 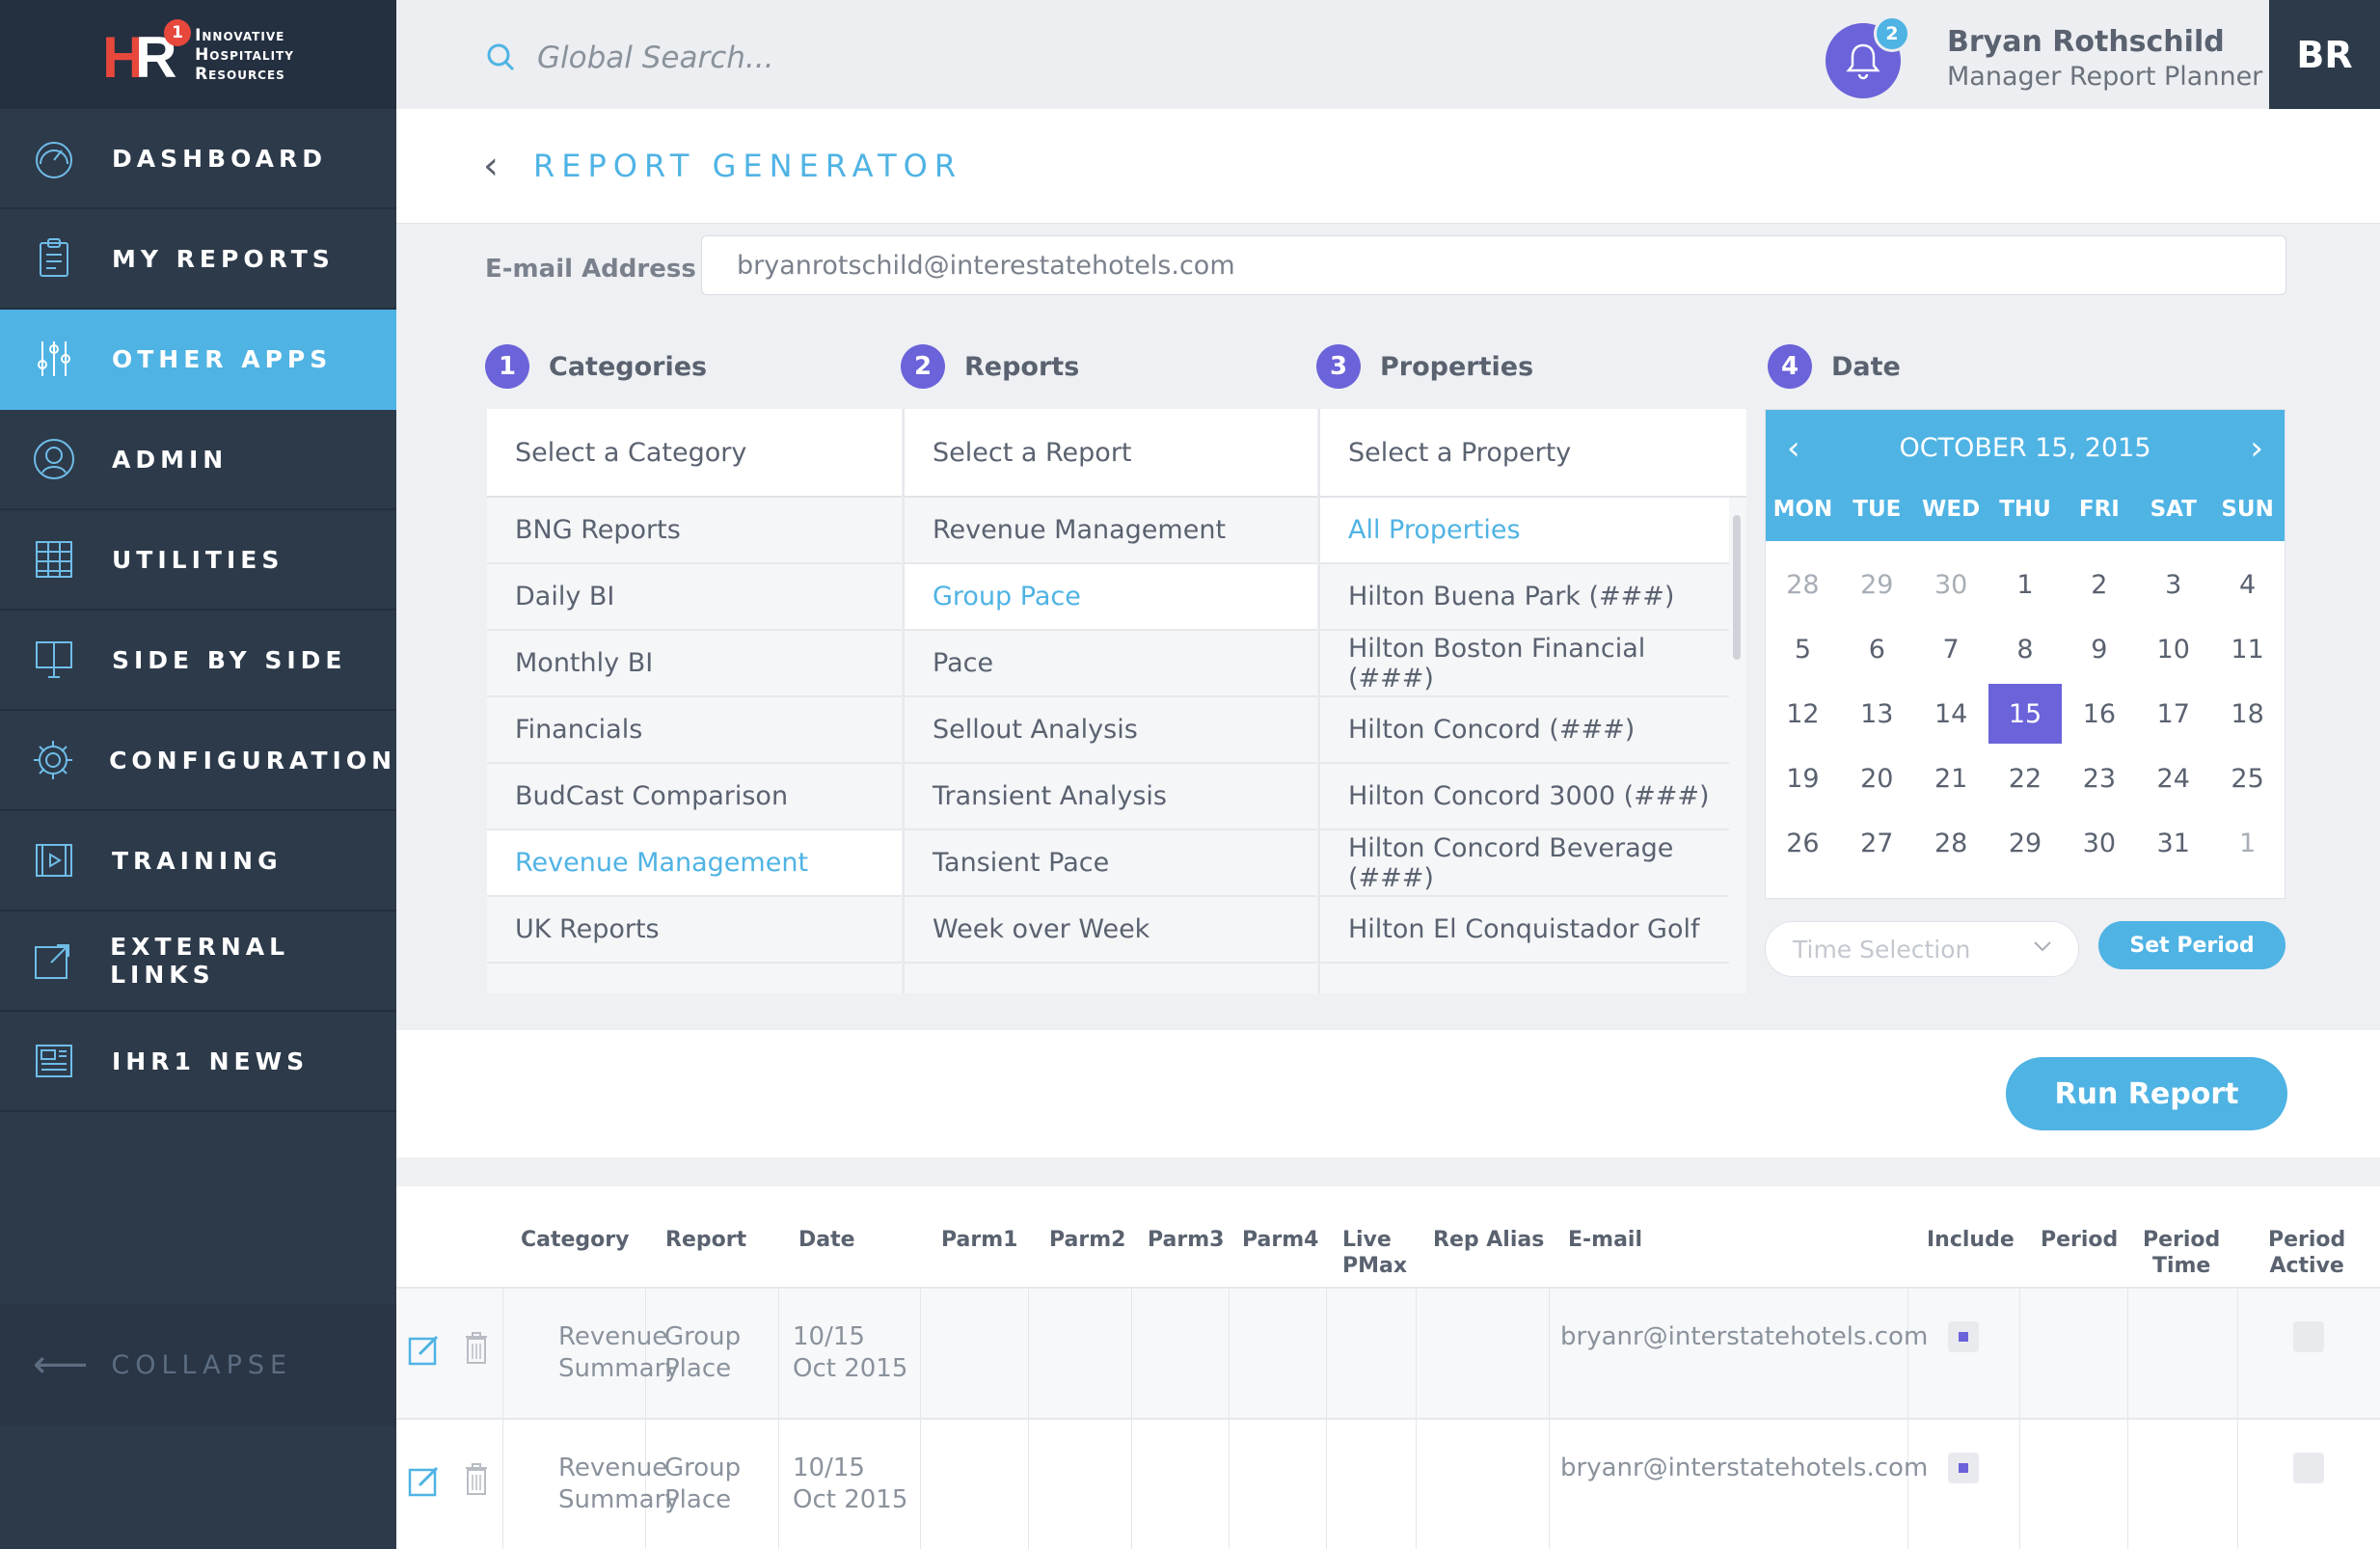 I want to click on category-item: Daily BI, so click(x=695, y=597).